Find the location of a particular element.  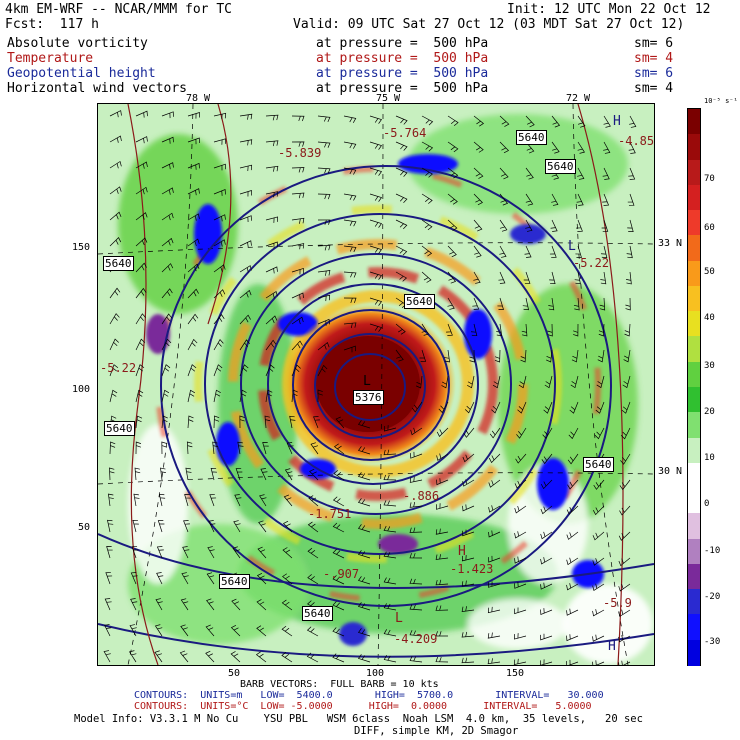

low-marker: L is located at coordinates (572, 246).